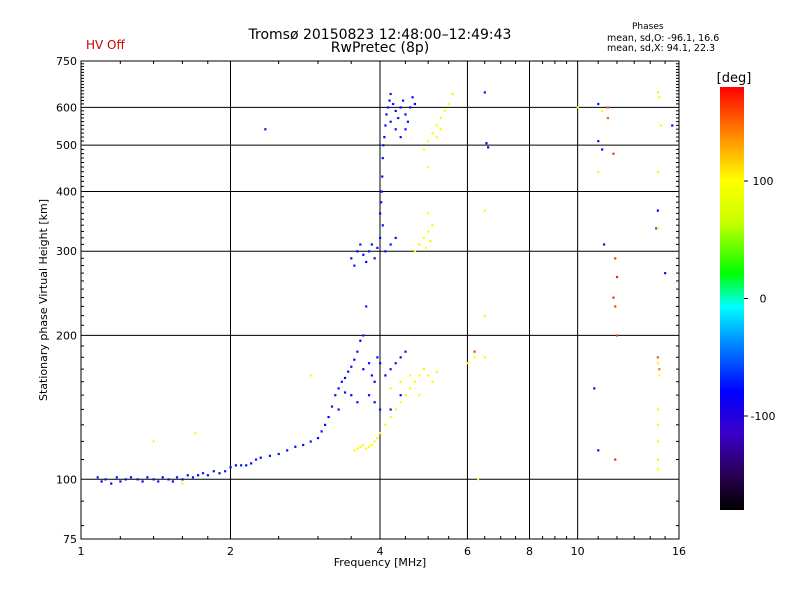 The image size is (800, 600). What do you see at coordinates (66, 479) in the screenshot?
I see `y-tick-label: 100` at bounding box center [66, 479].